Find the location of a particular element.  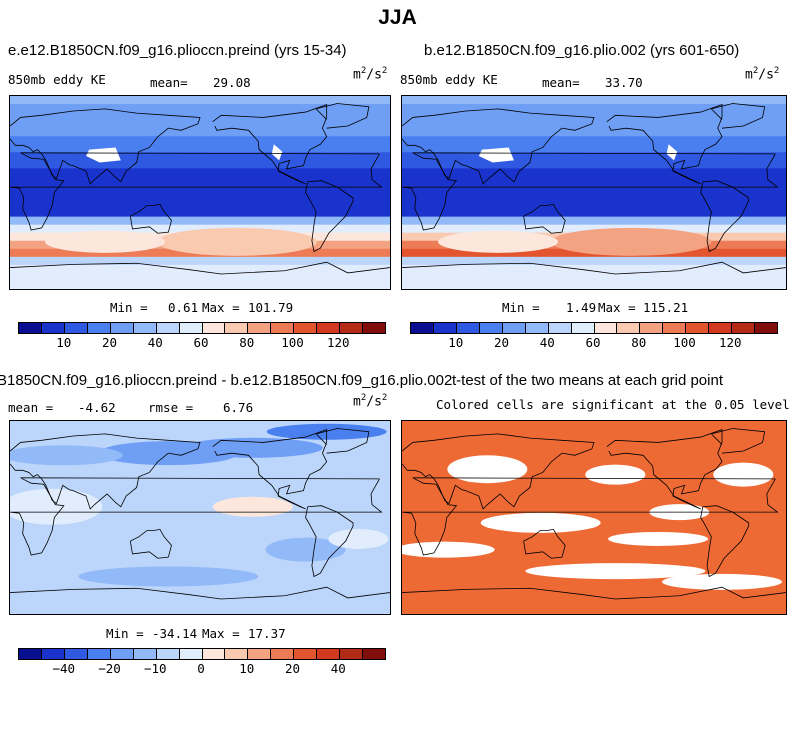

panel-tl-map is located at coordinates (200, 192).